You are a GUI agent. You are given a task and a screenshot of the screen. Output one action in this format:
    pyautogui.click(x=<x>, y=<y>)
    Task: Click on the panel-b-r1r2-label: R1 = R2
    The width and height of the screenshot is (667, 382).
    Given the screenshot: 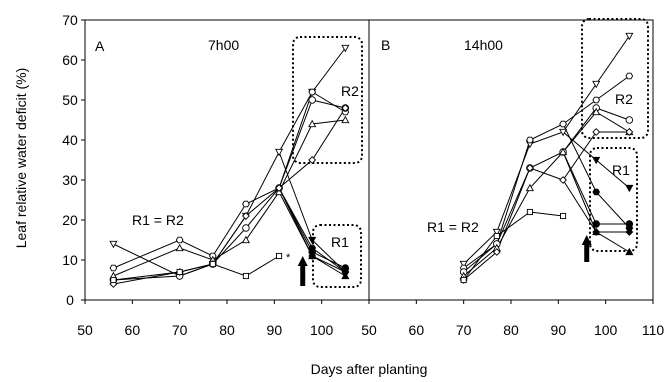 What is the action you would take?
    pyautogui.click(x=453, y=227)
    